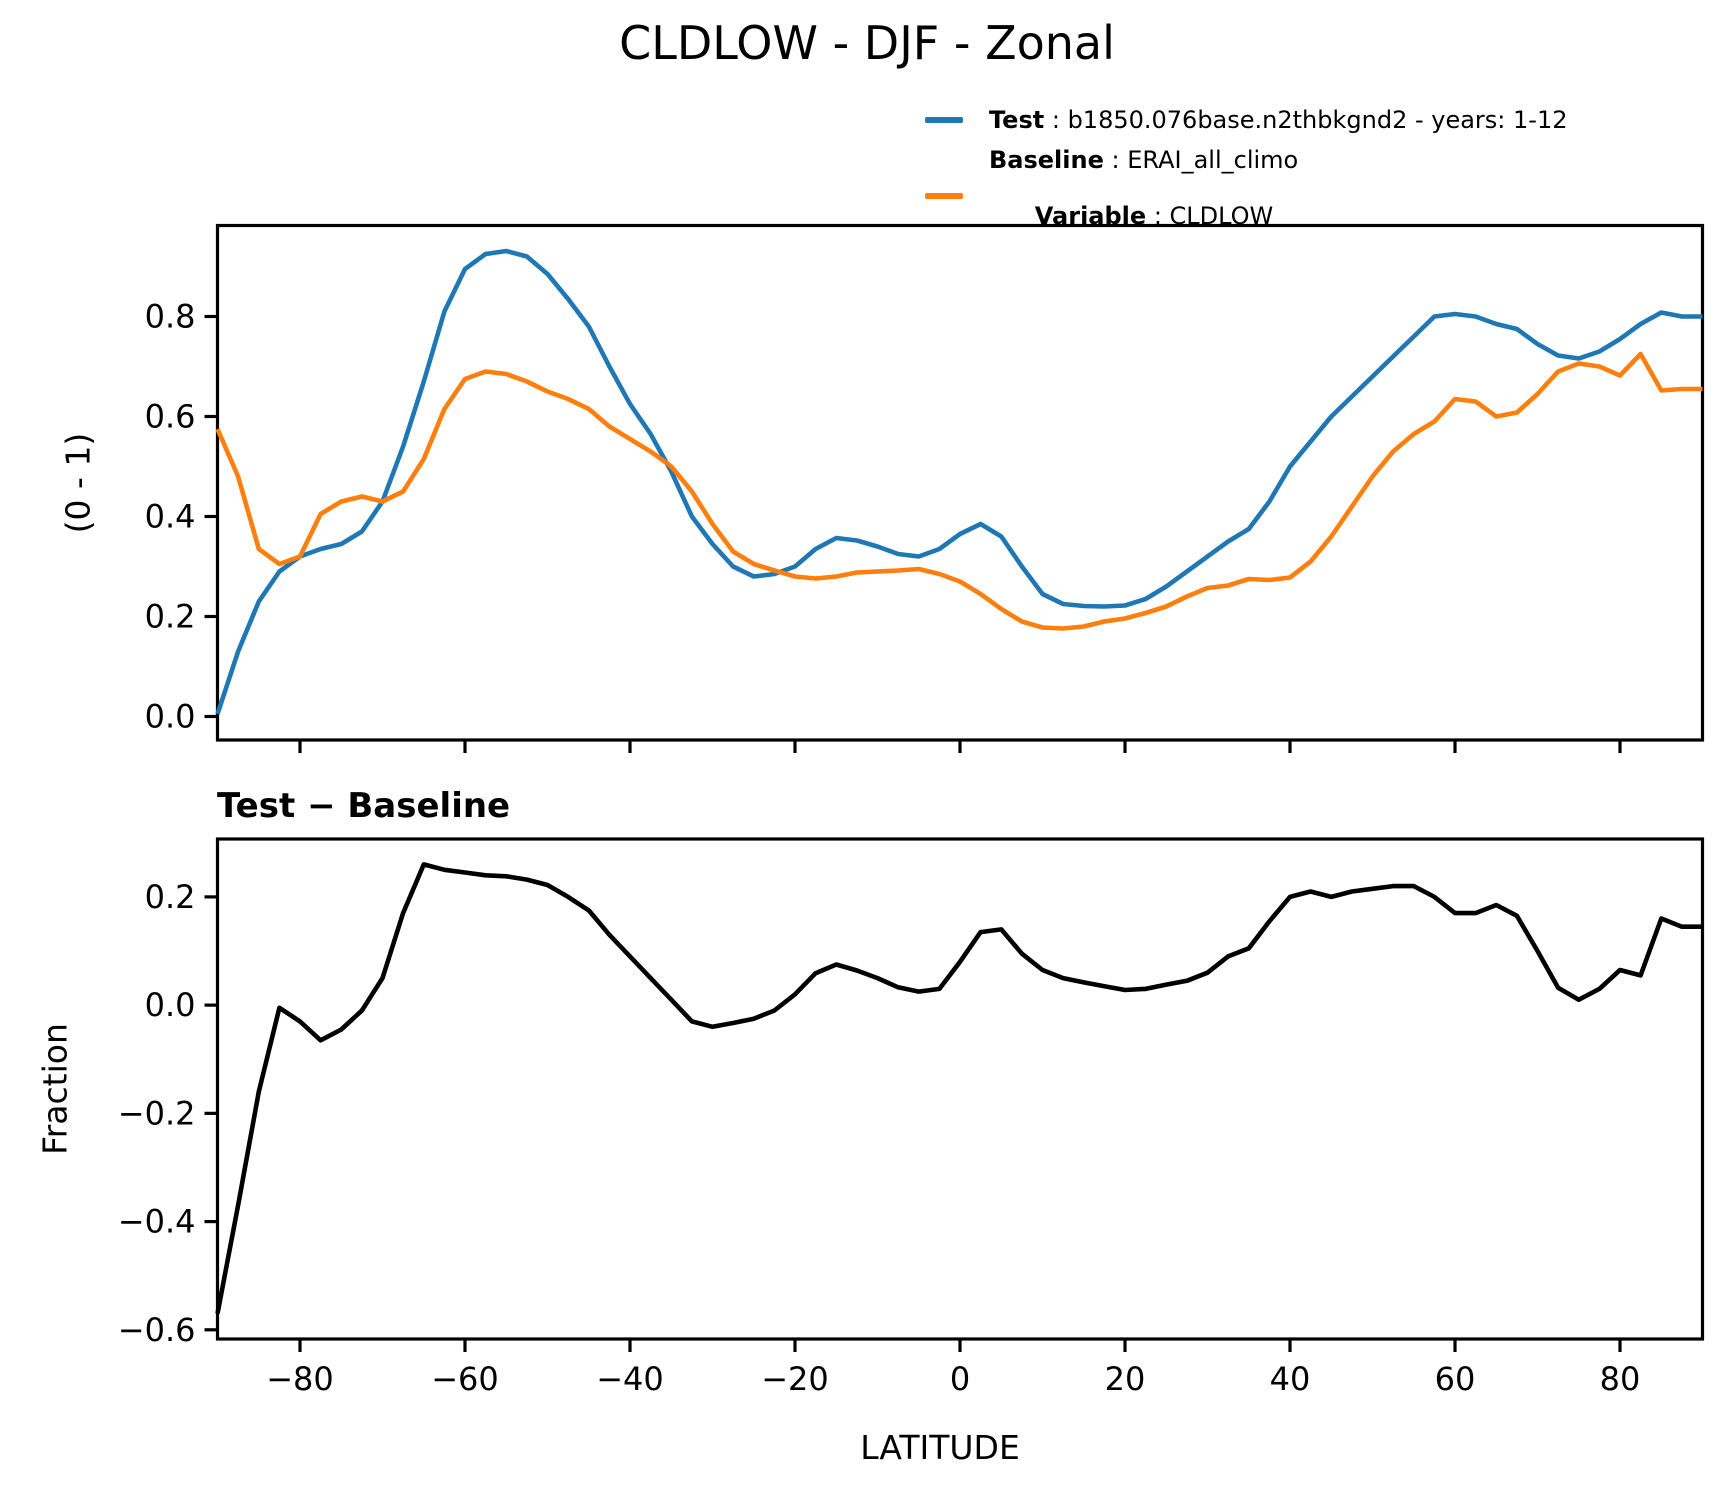 The width and height of the screenshot is (1734, 1496). I want to click on legend-test-key: Test, so click(1017, 120).